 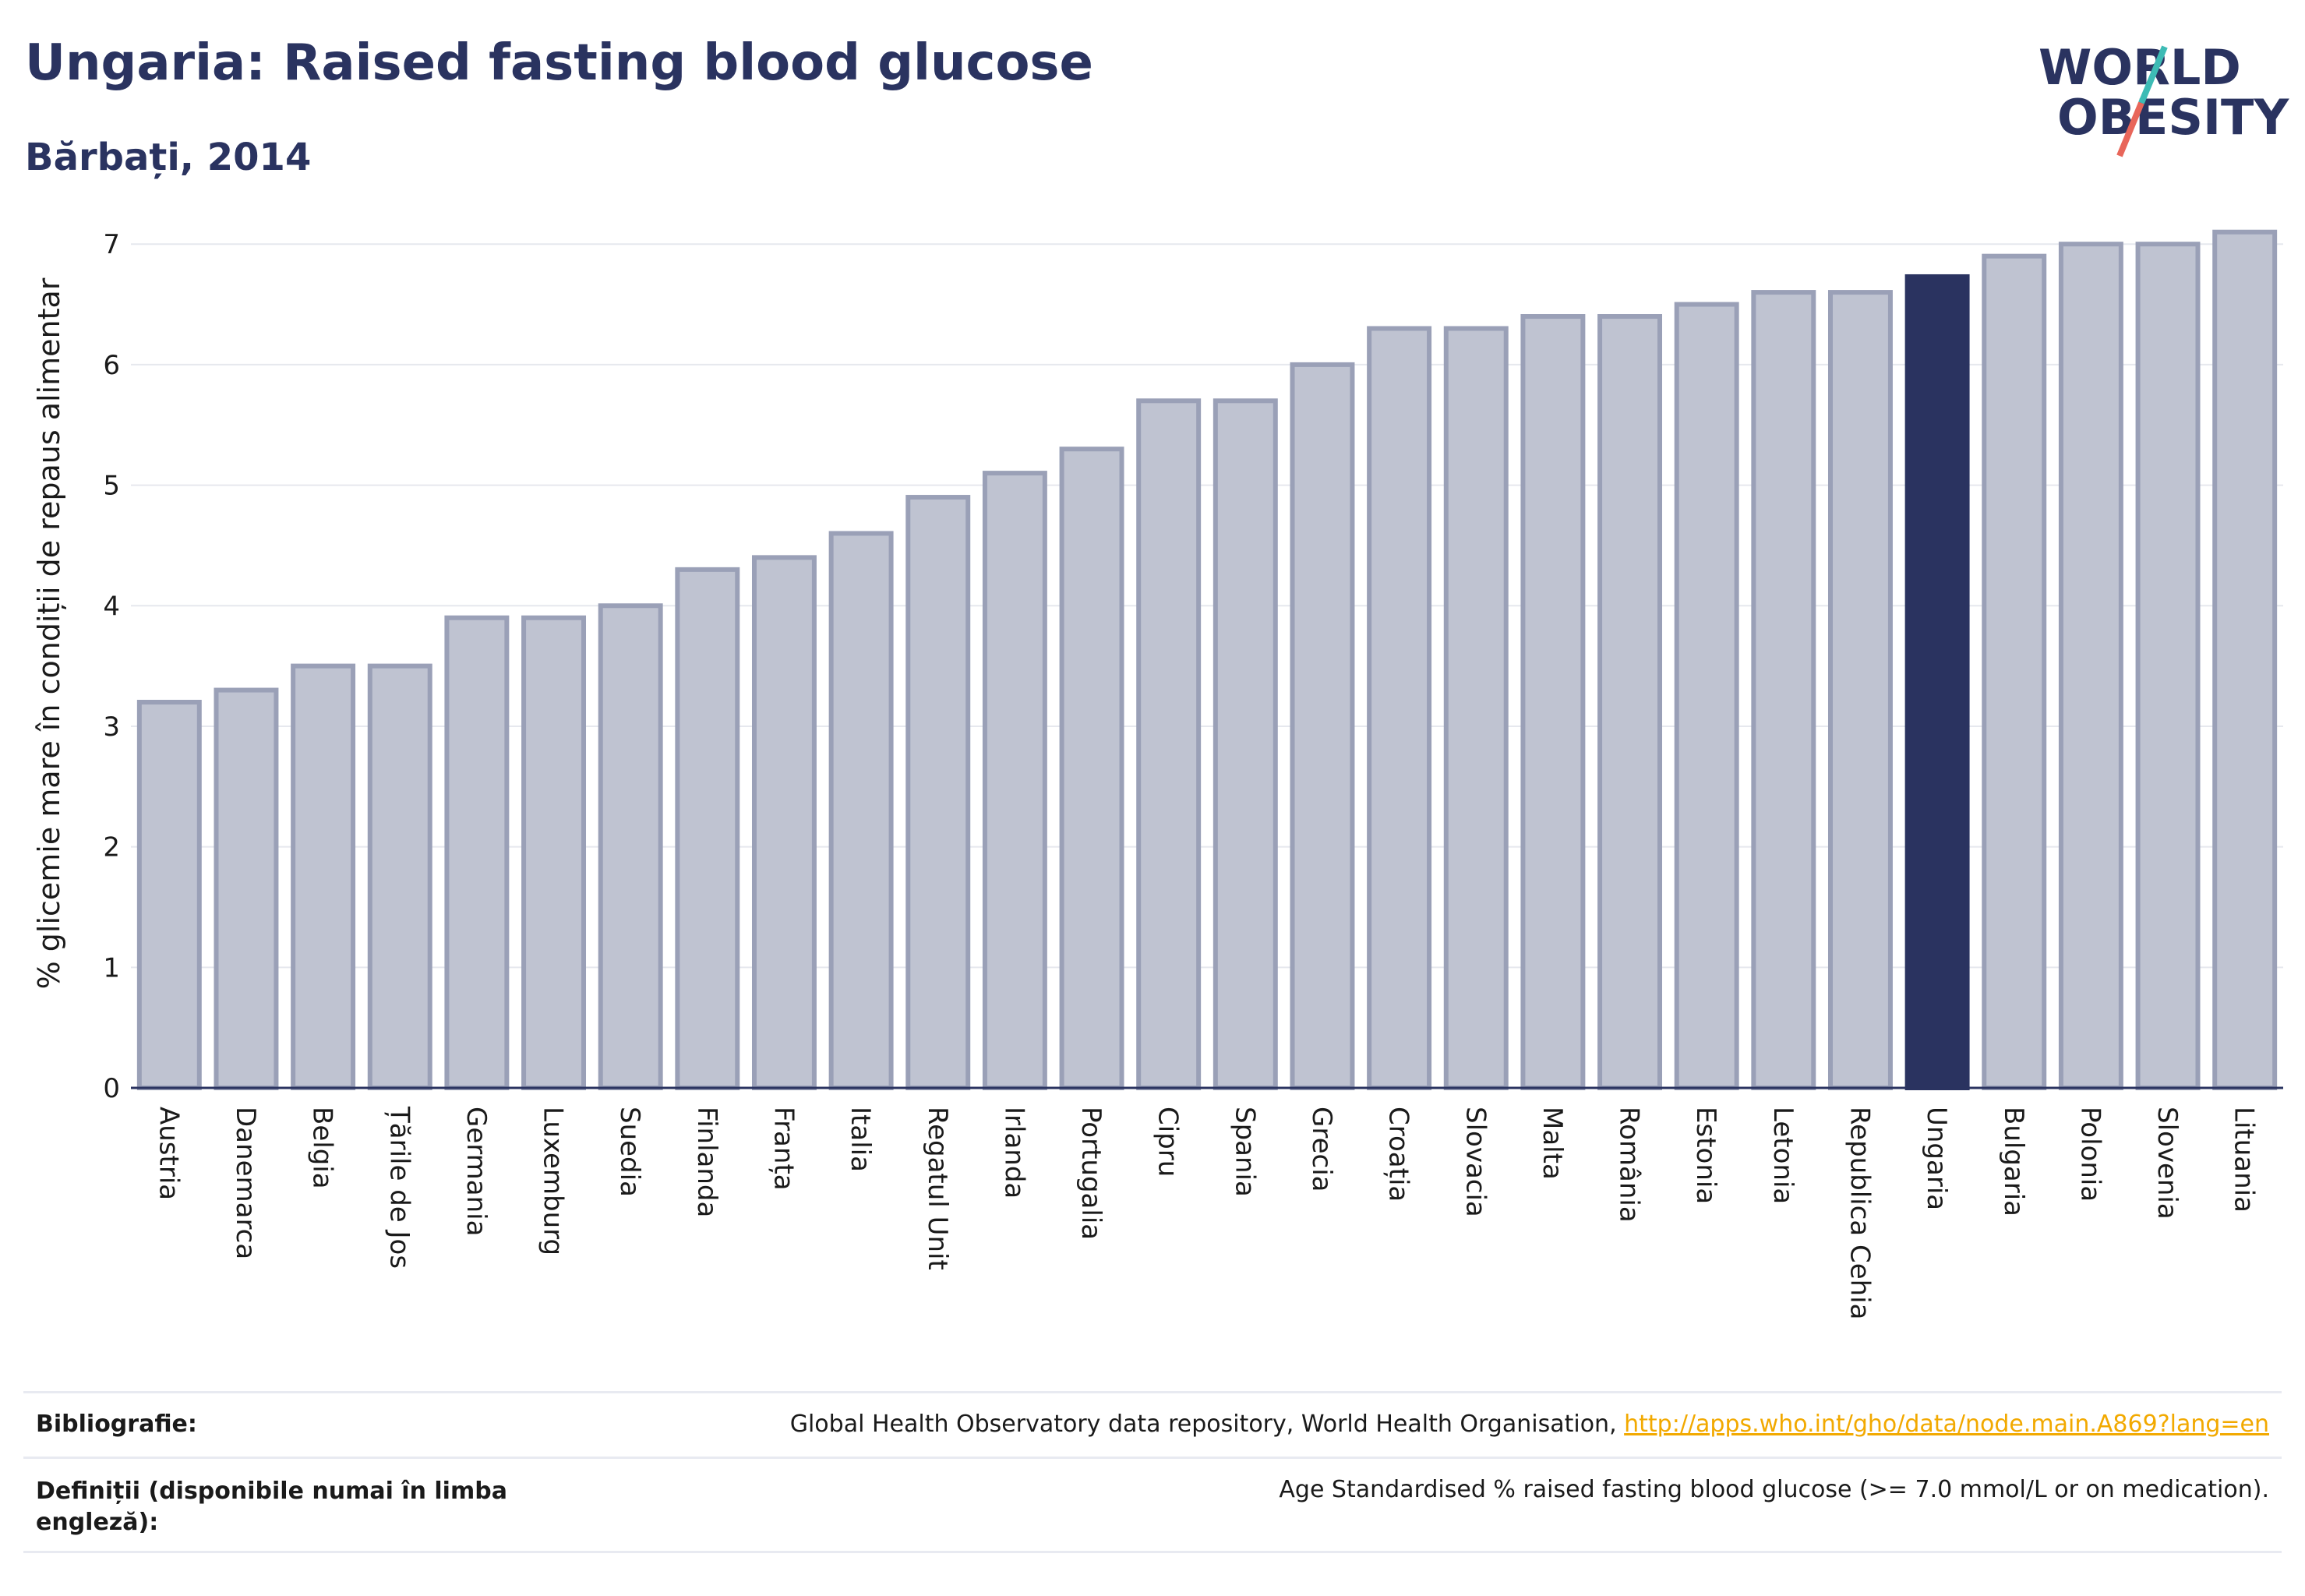 I want to click on y-tick-label: 4, so click(x=111, y=606).